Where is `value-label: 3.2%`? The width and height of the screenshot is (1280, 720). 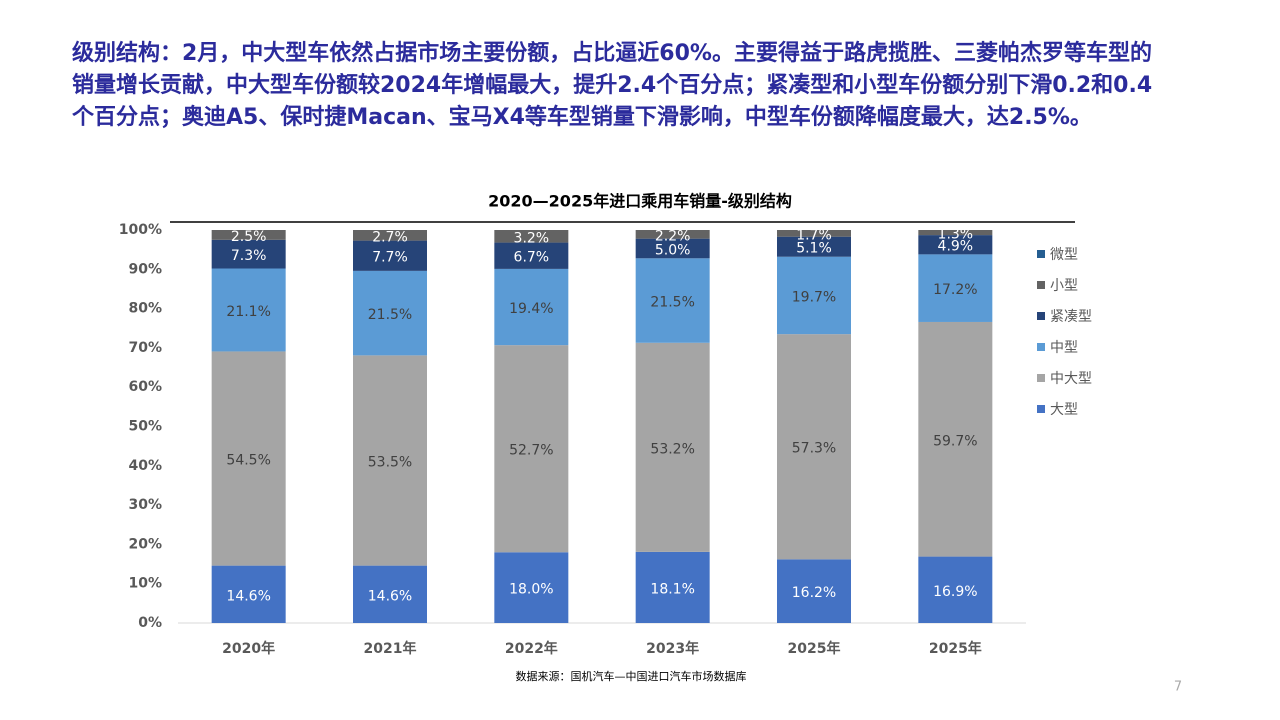 value-label: 3.2% is located at coordinates (532, 238).